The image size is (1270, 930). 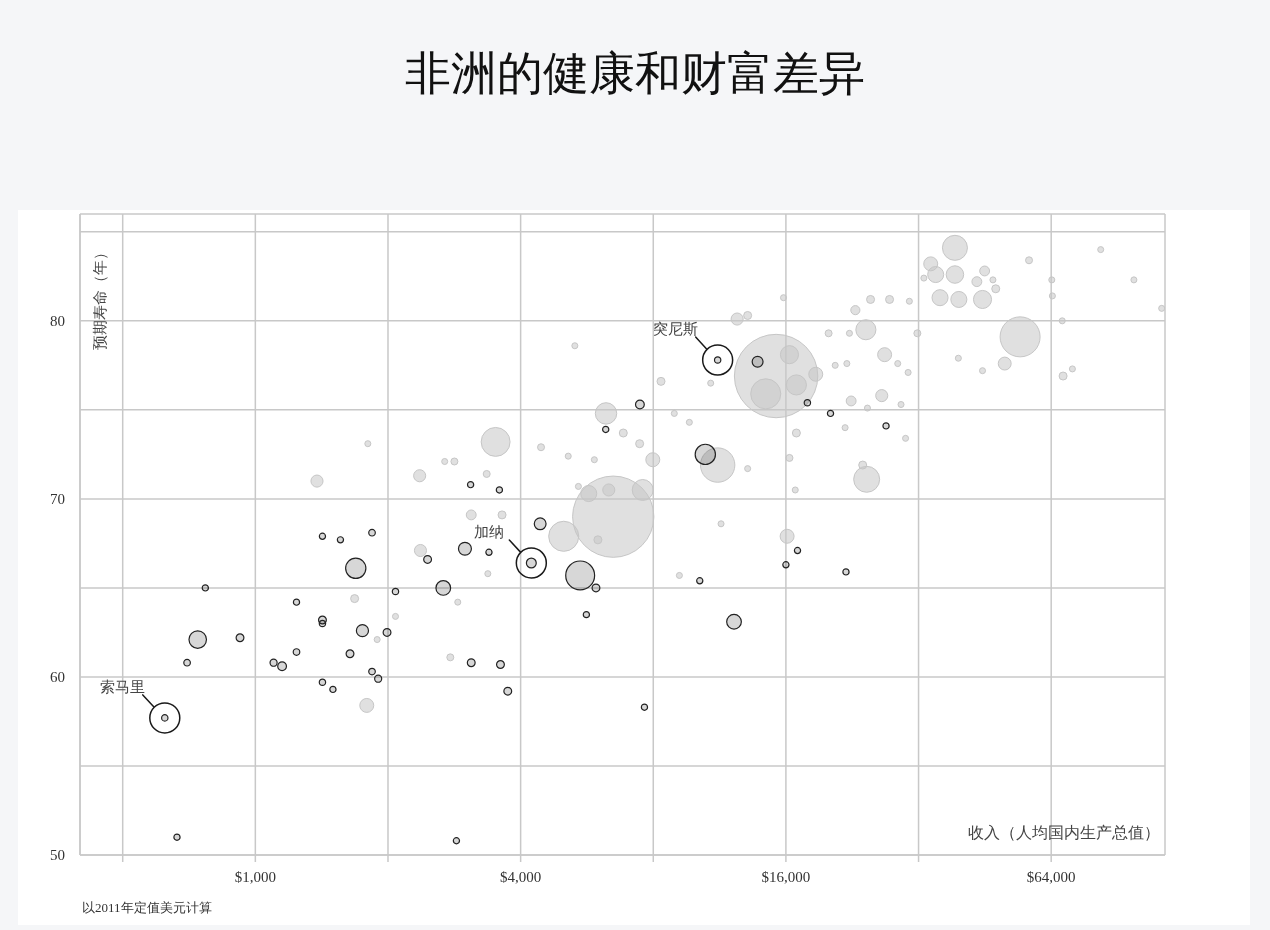 What do you see at coordinates (255, 876) in the screenshot?
I see `x-tick-label: $1,000` at bounding box center [255, 876].